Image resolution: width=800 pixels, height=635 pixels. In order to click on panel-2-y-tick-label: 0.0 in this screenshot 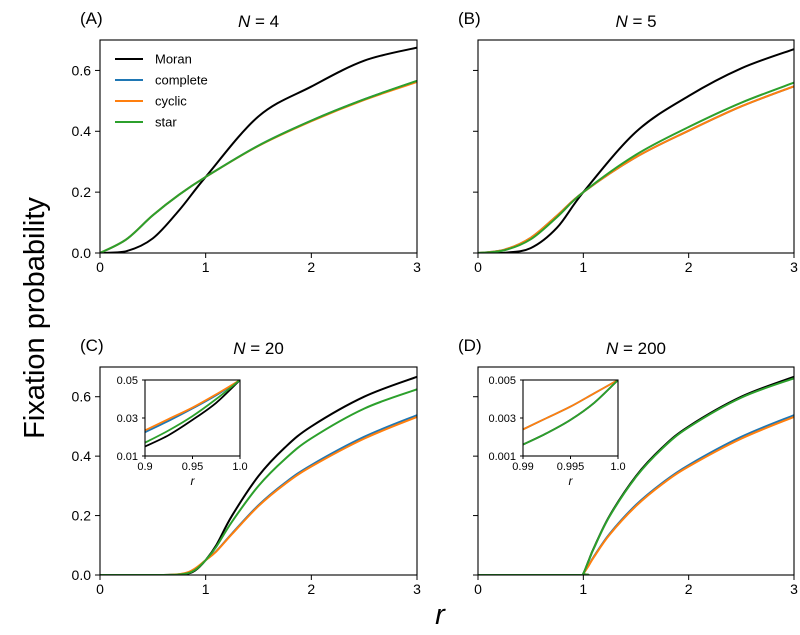, I will do `click(82, 575)`.